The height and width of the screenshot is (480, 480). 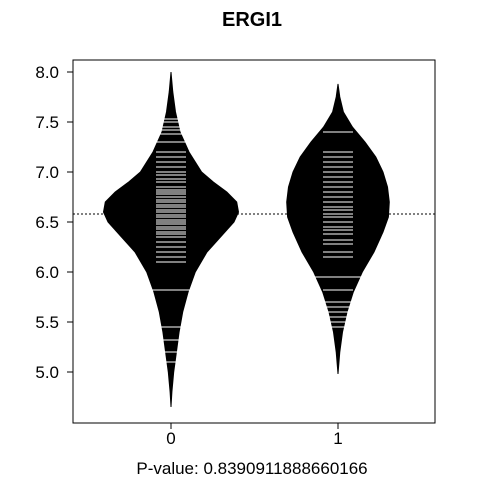 I want to click on y-tick-label: 6.5, so click(x=47, y=222).